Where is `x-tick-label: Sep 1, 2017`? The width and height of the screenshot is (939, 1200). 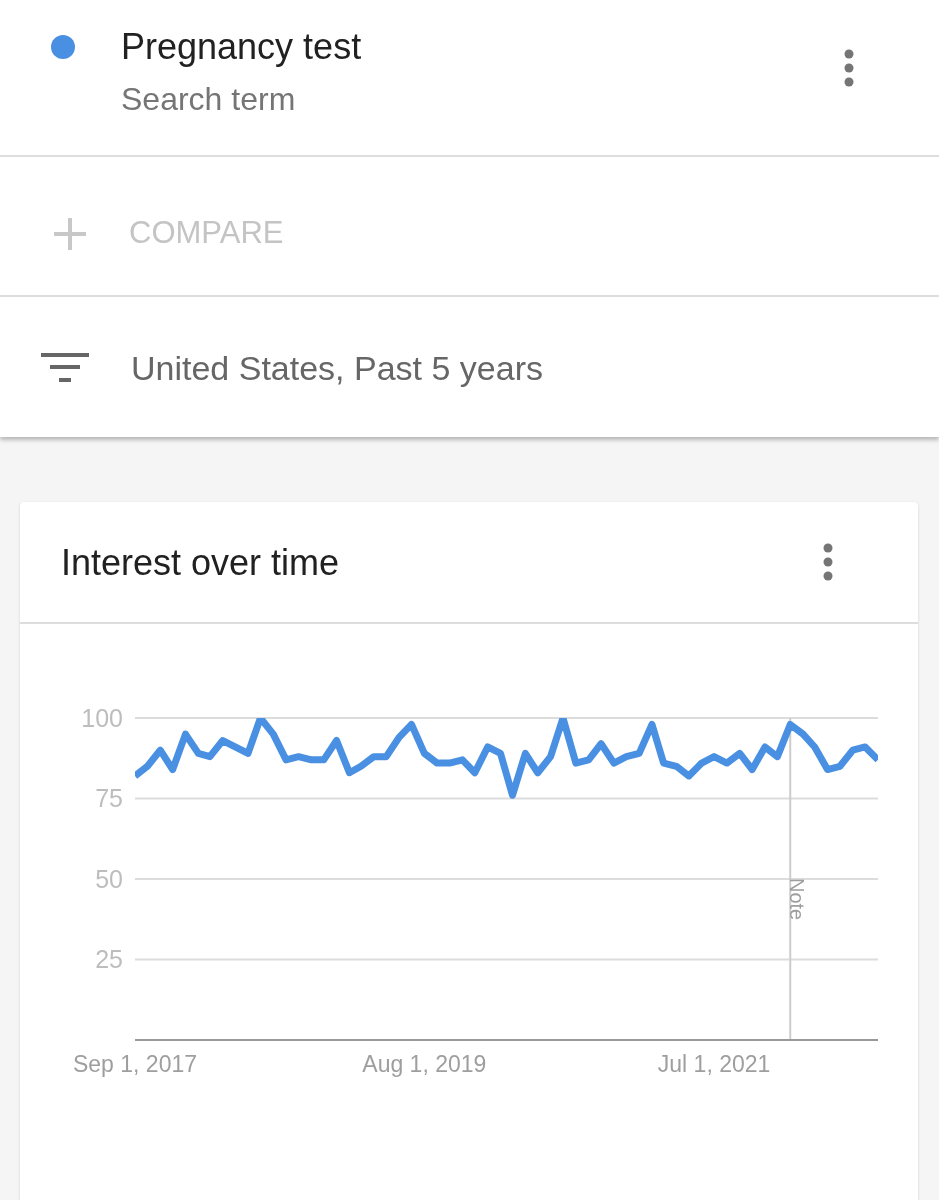 x-tick-label: Sep 1, 2017 is located at coordinates (135, 1064).